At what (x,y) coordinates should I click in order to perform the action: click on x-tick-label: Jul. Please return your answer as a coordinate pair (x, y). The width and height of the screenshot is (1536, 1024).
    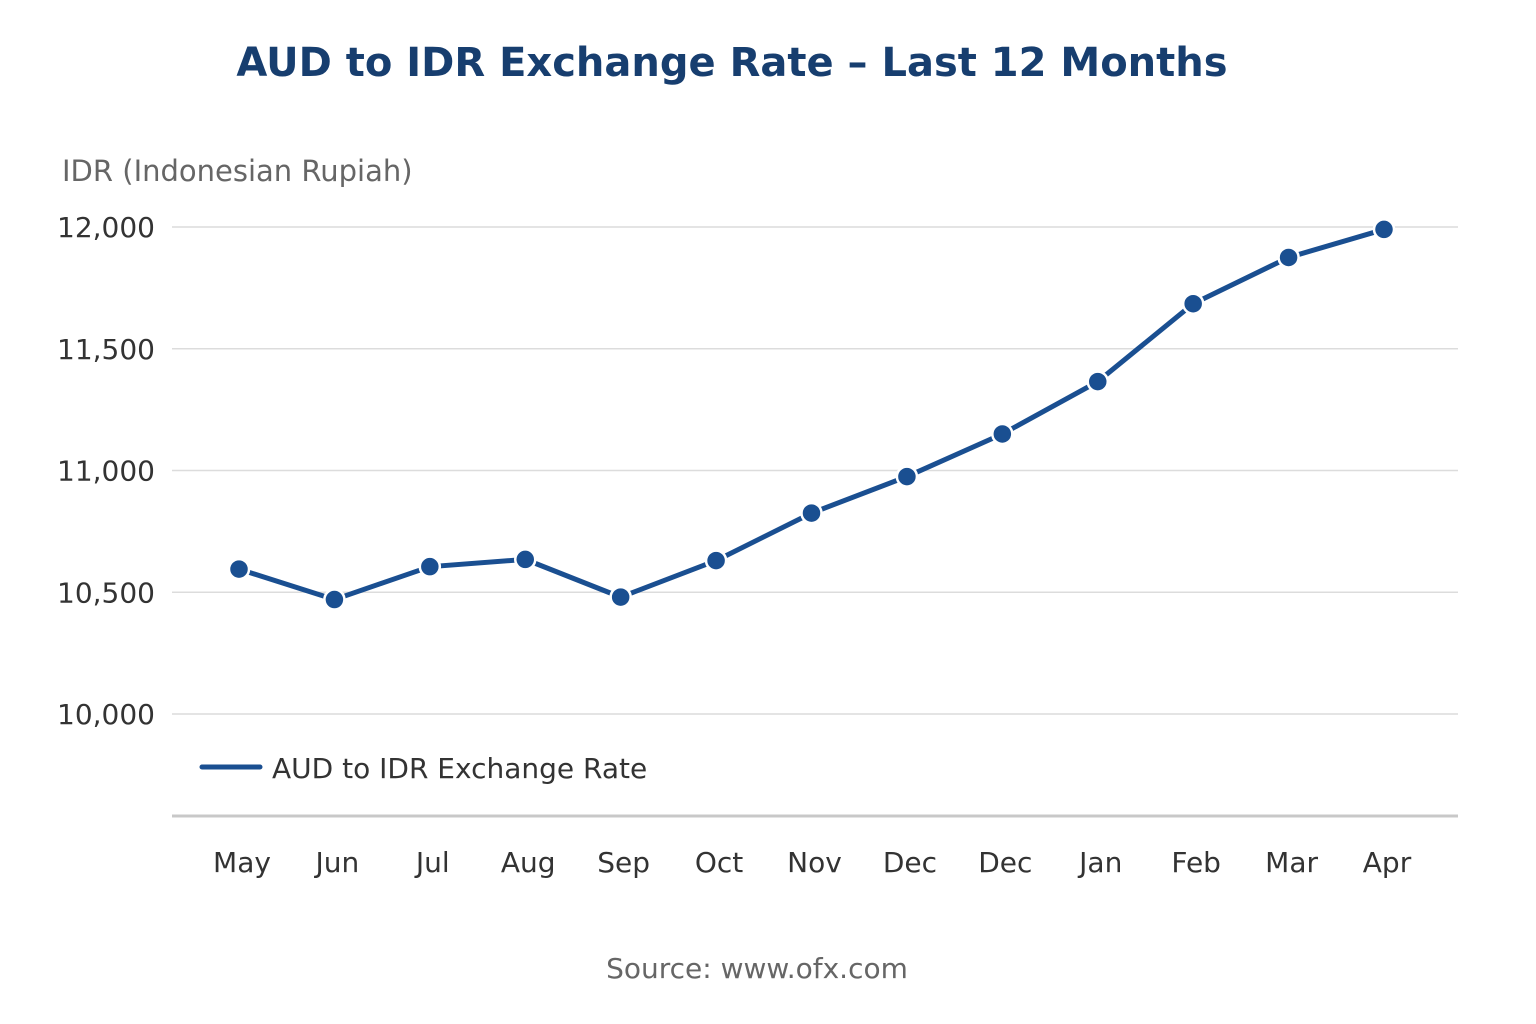
    Looking at the image, I should click on (432, 862).